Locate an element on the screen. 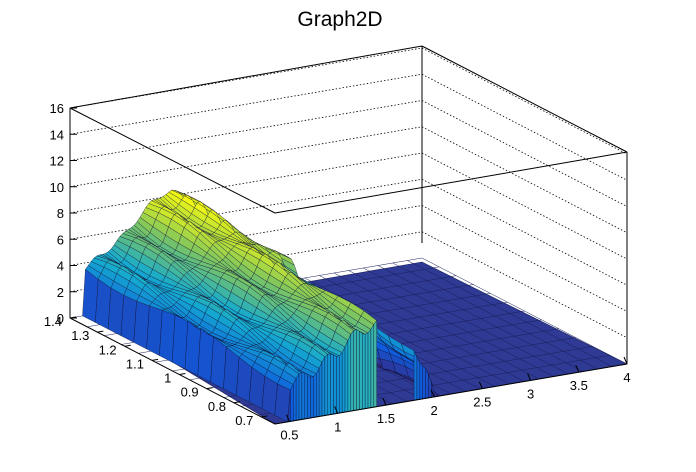 Image resolution: width=696 pixels, height=472 pixels. y-tick-label: 1.2 is located at coordinates (108, 349).